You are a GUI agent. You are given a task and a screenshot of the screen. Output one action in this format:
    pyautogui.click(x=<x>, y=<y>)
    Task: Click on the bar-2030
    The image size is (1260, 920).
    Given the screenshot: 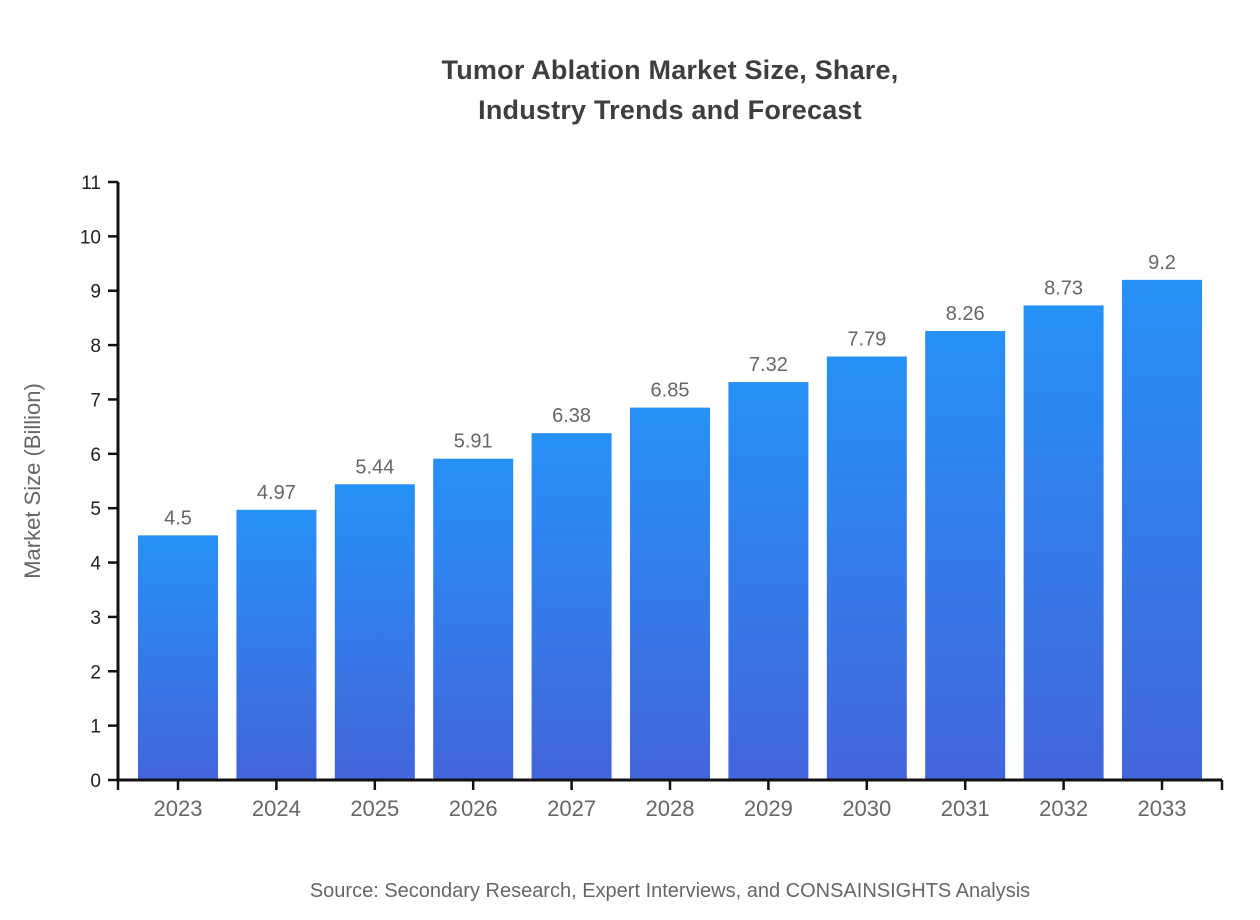 What is the action you would take?
    pyautogui.click(x=866, y=568)
    